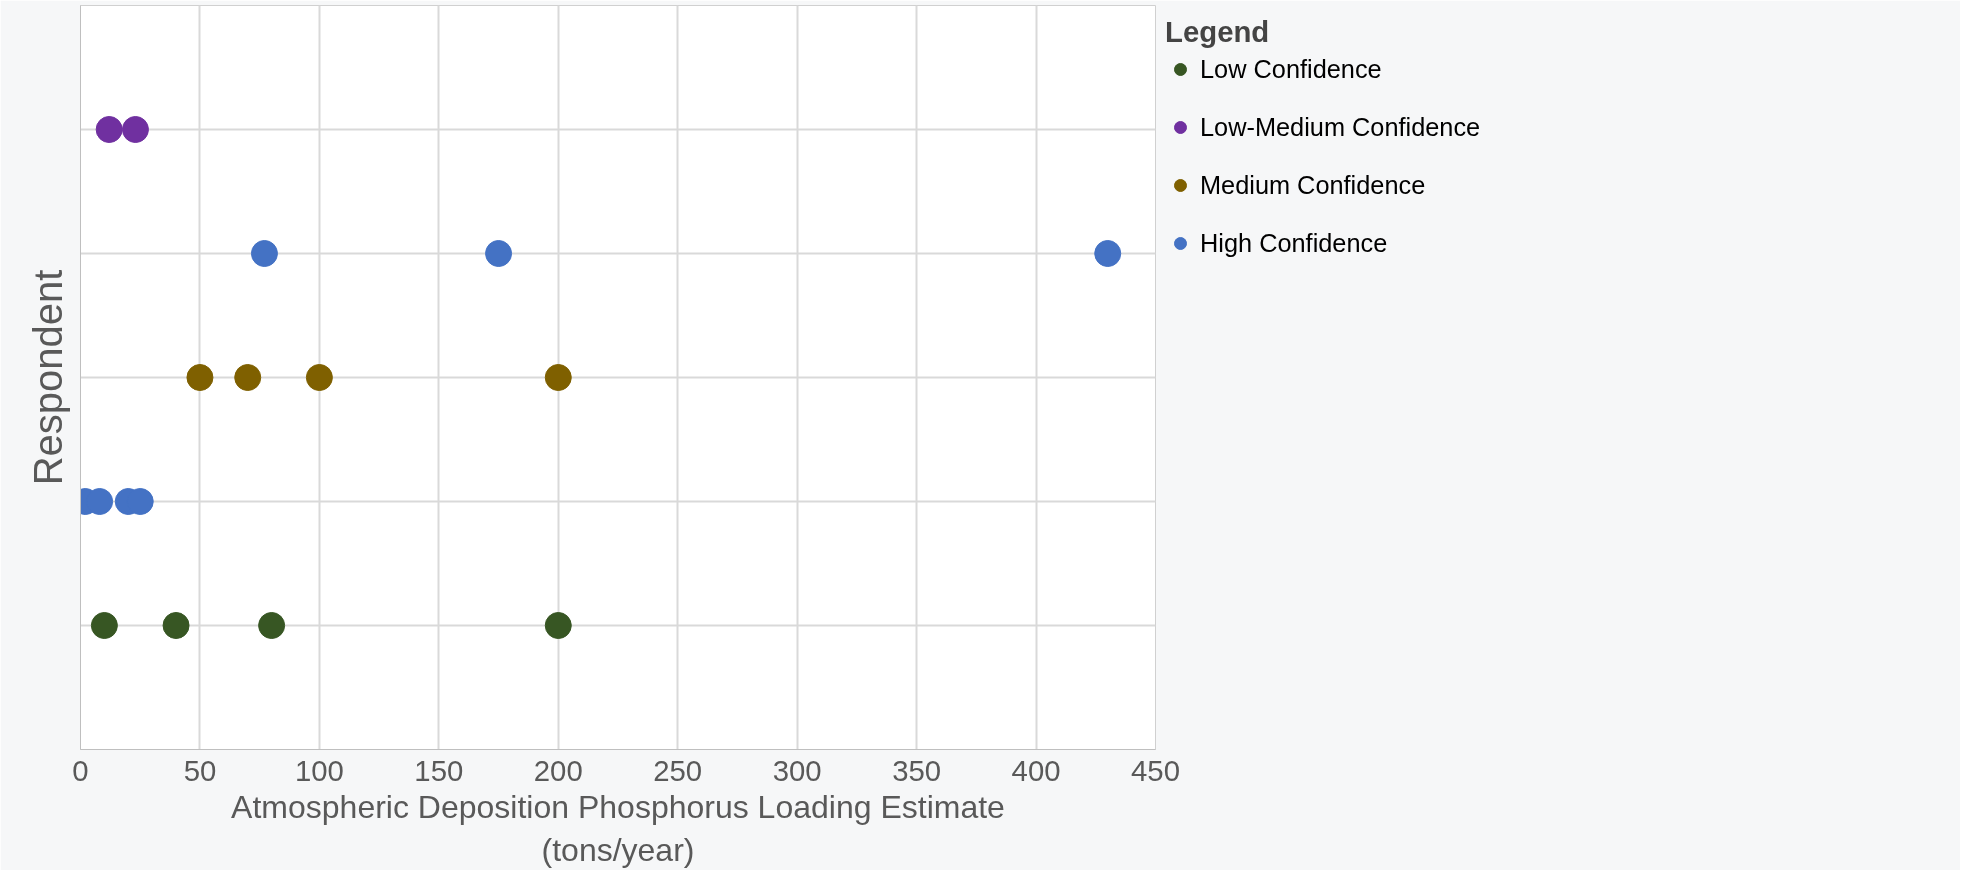  I want to click on x-tick-label: 100, so click(319, 770).